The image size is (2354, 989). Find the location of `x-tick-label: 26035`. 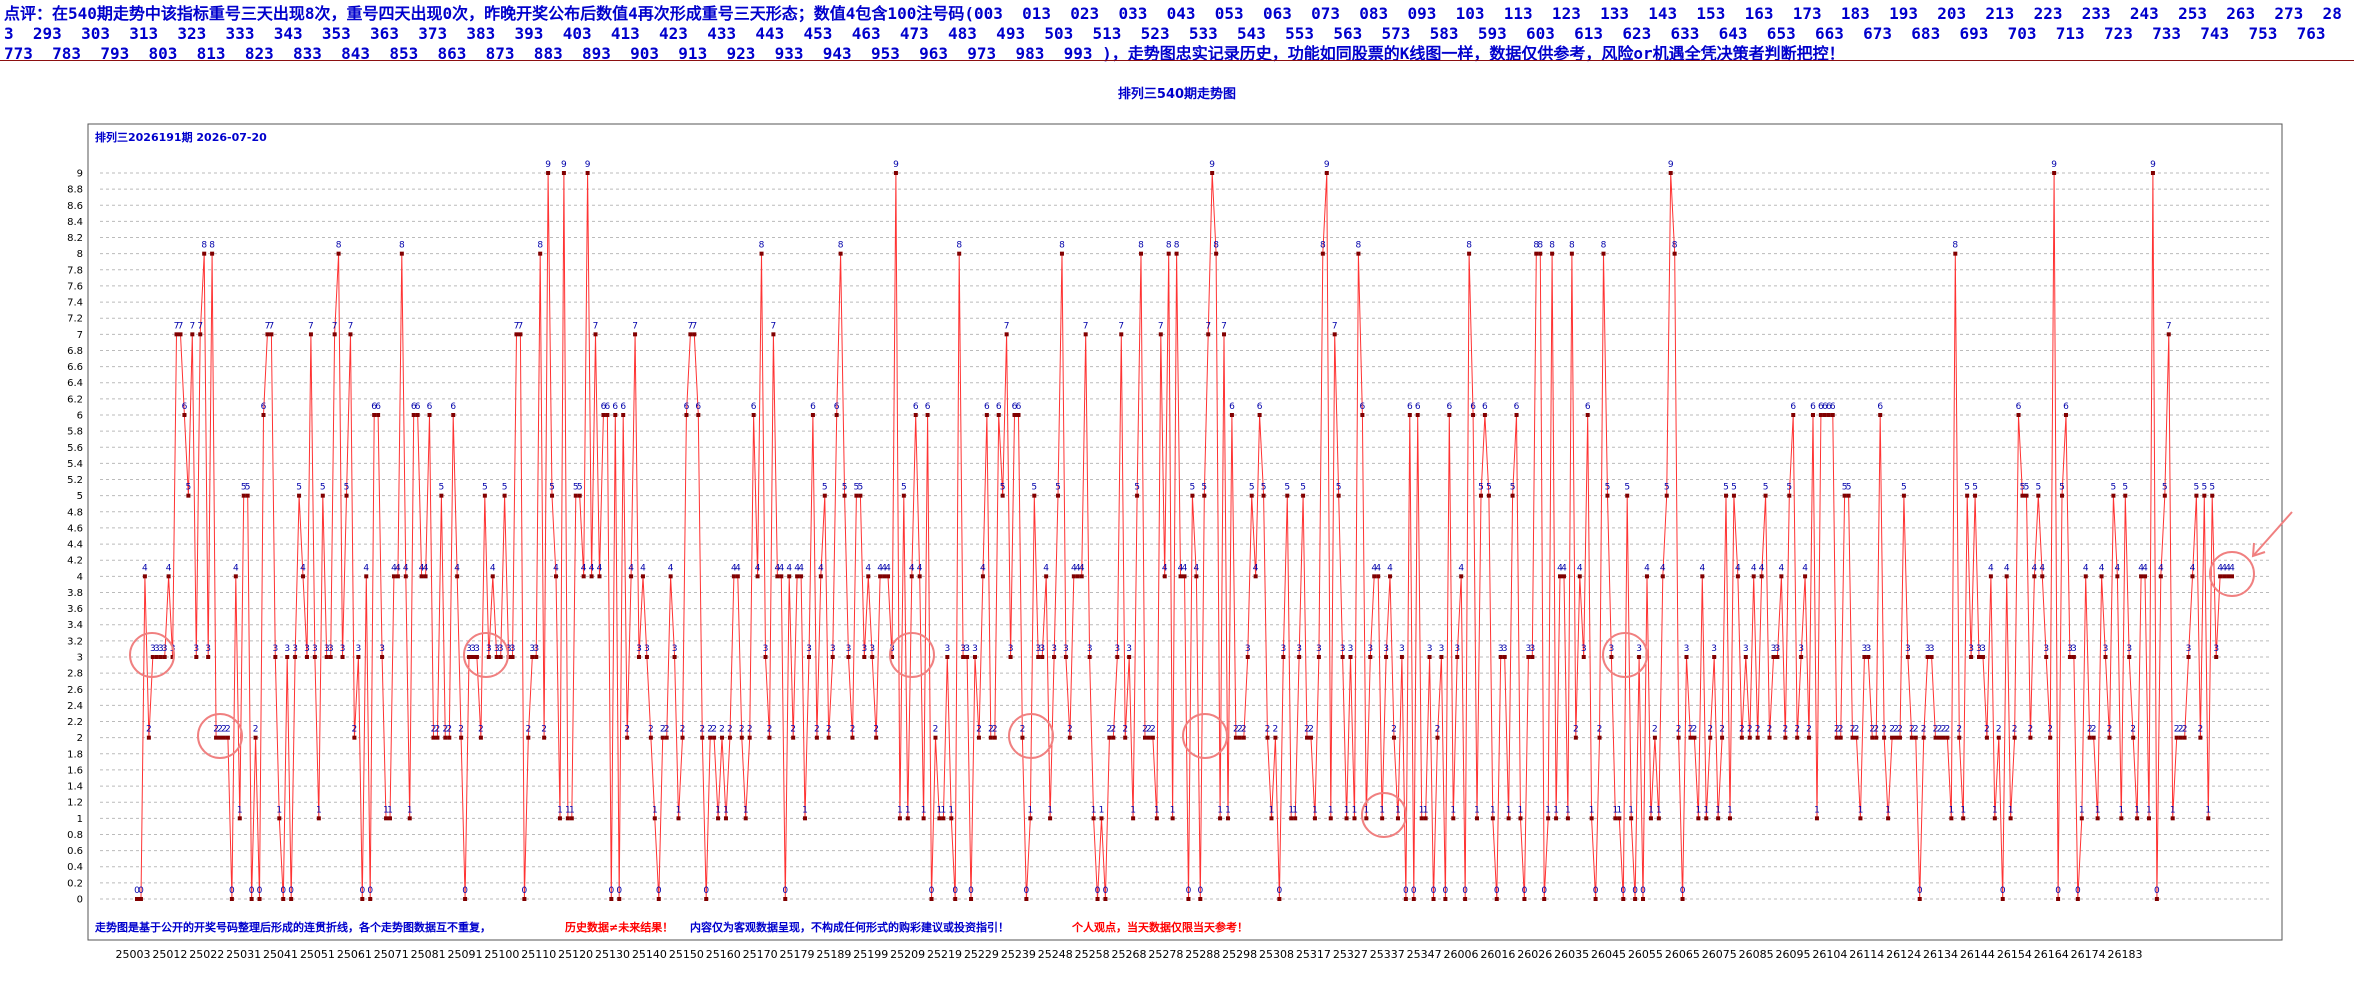

x-tick-label: 26035 is located at coordinates (1571, 954).